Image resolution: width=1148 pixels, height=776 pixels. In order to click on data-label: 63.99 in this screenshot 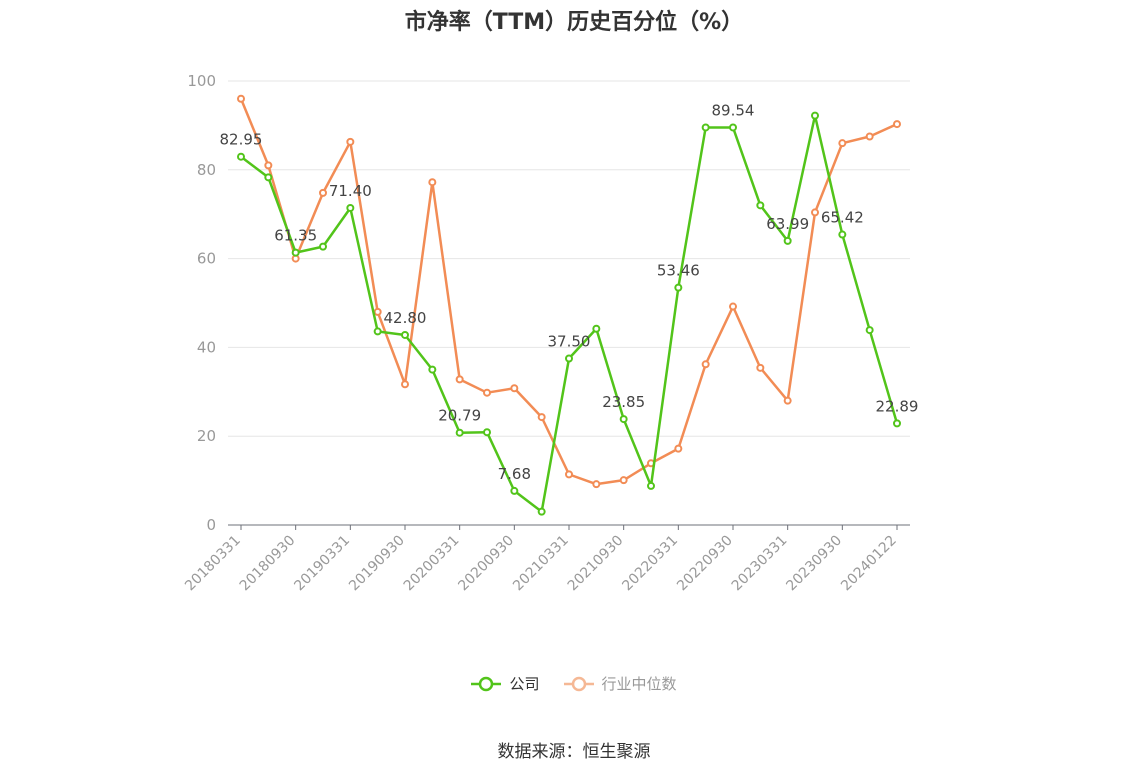, I will do `click(787, 224)`.